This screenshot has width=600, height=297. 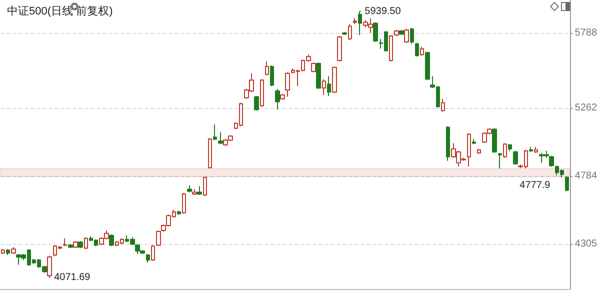 I want to click on annotation: 5939.50, so click(x=383, y=11).